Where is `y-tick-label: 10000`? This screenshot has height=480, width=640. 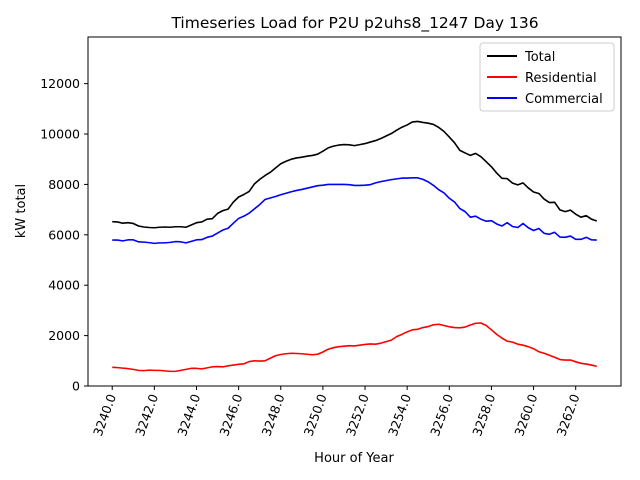 y-tick-label: 10000 is located at coordinates (60, 134).